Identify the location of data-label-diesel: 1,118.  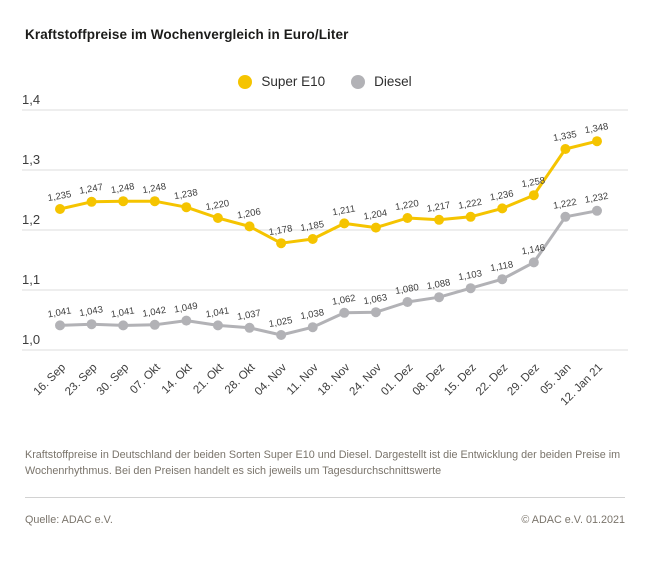
(501, 266).